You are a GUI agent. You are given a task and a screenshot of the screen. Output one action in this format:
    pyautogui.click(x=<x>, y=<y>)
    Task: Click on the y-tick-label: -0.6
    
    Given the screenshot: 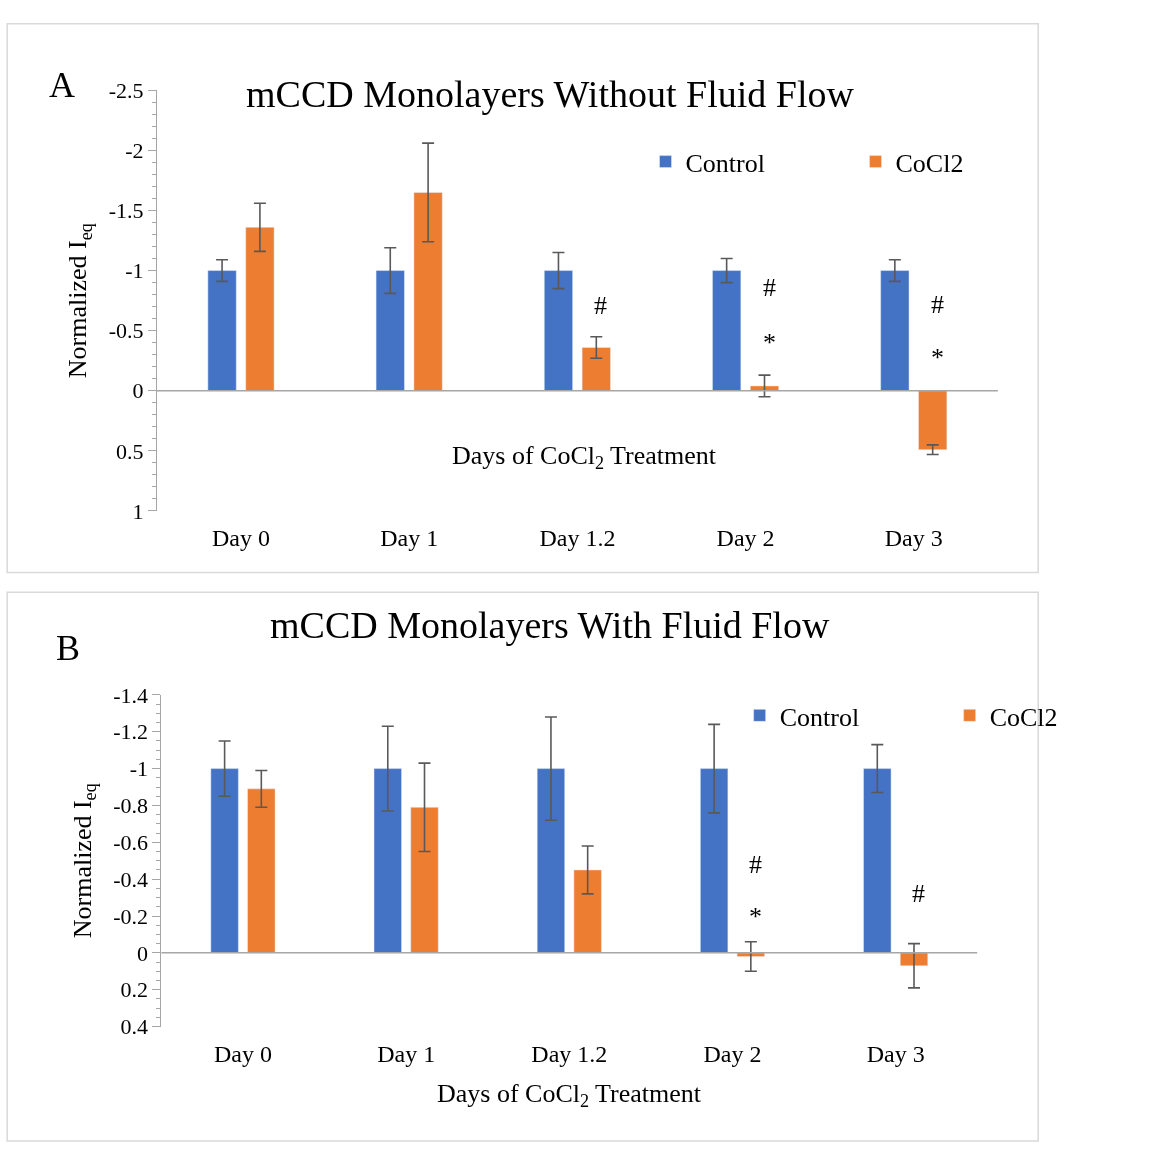 What is the action you would take?
    pyautogui.click(x=130, y=843)
    